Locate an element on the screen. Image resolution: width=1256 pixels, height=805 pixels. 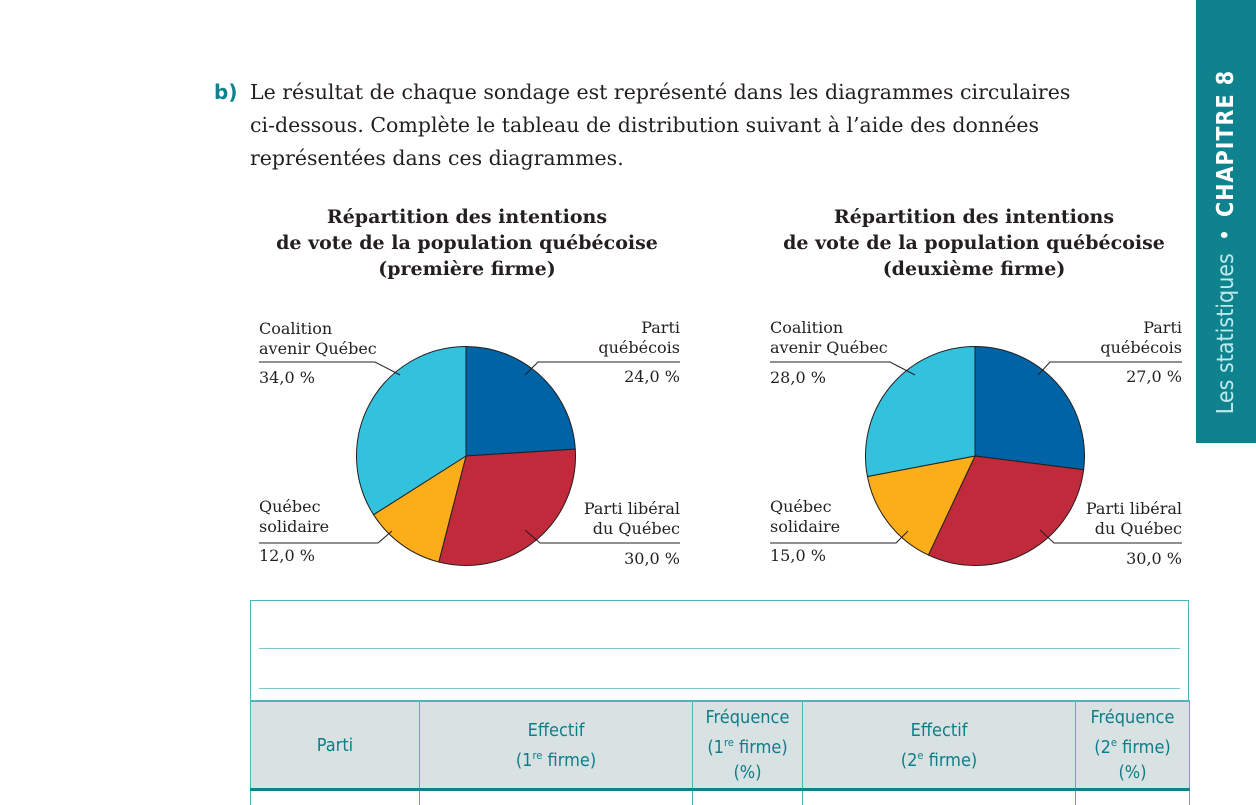
chart-1-value-caq: 34,0 % is located at coordinates (287, 378).